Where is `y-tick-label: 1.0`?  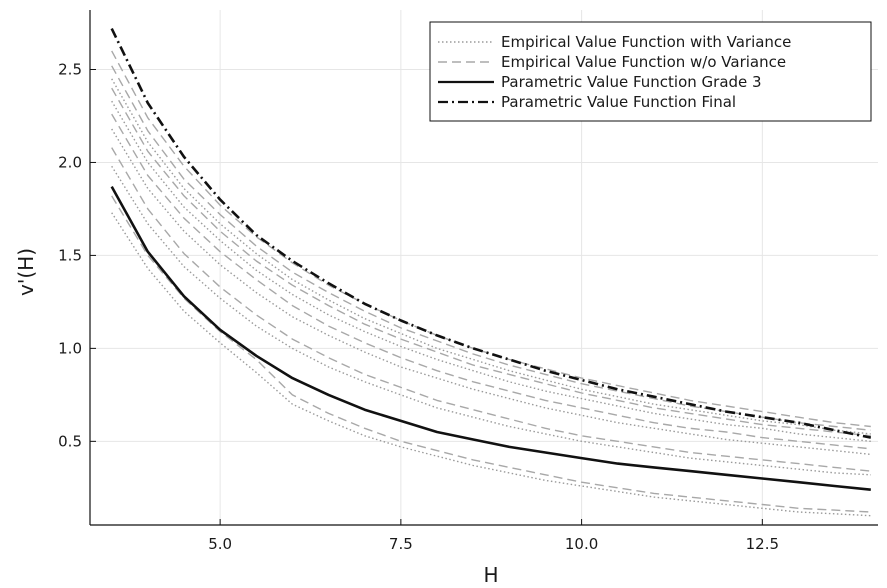
y-tick-label: 1.0 is located at coordinates (70, 348).